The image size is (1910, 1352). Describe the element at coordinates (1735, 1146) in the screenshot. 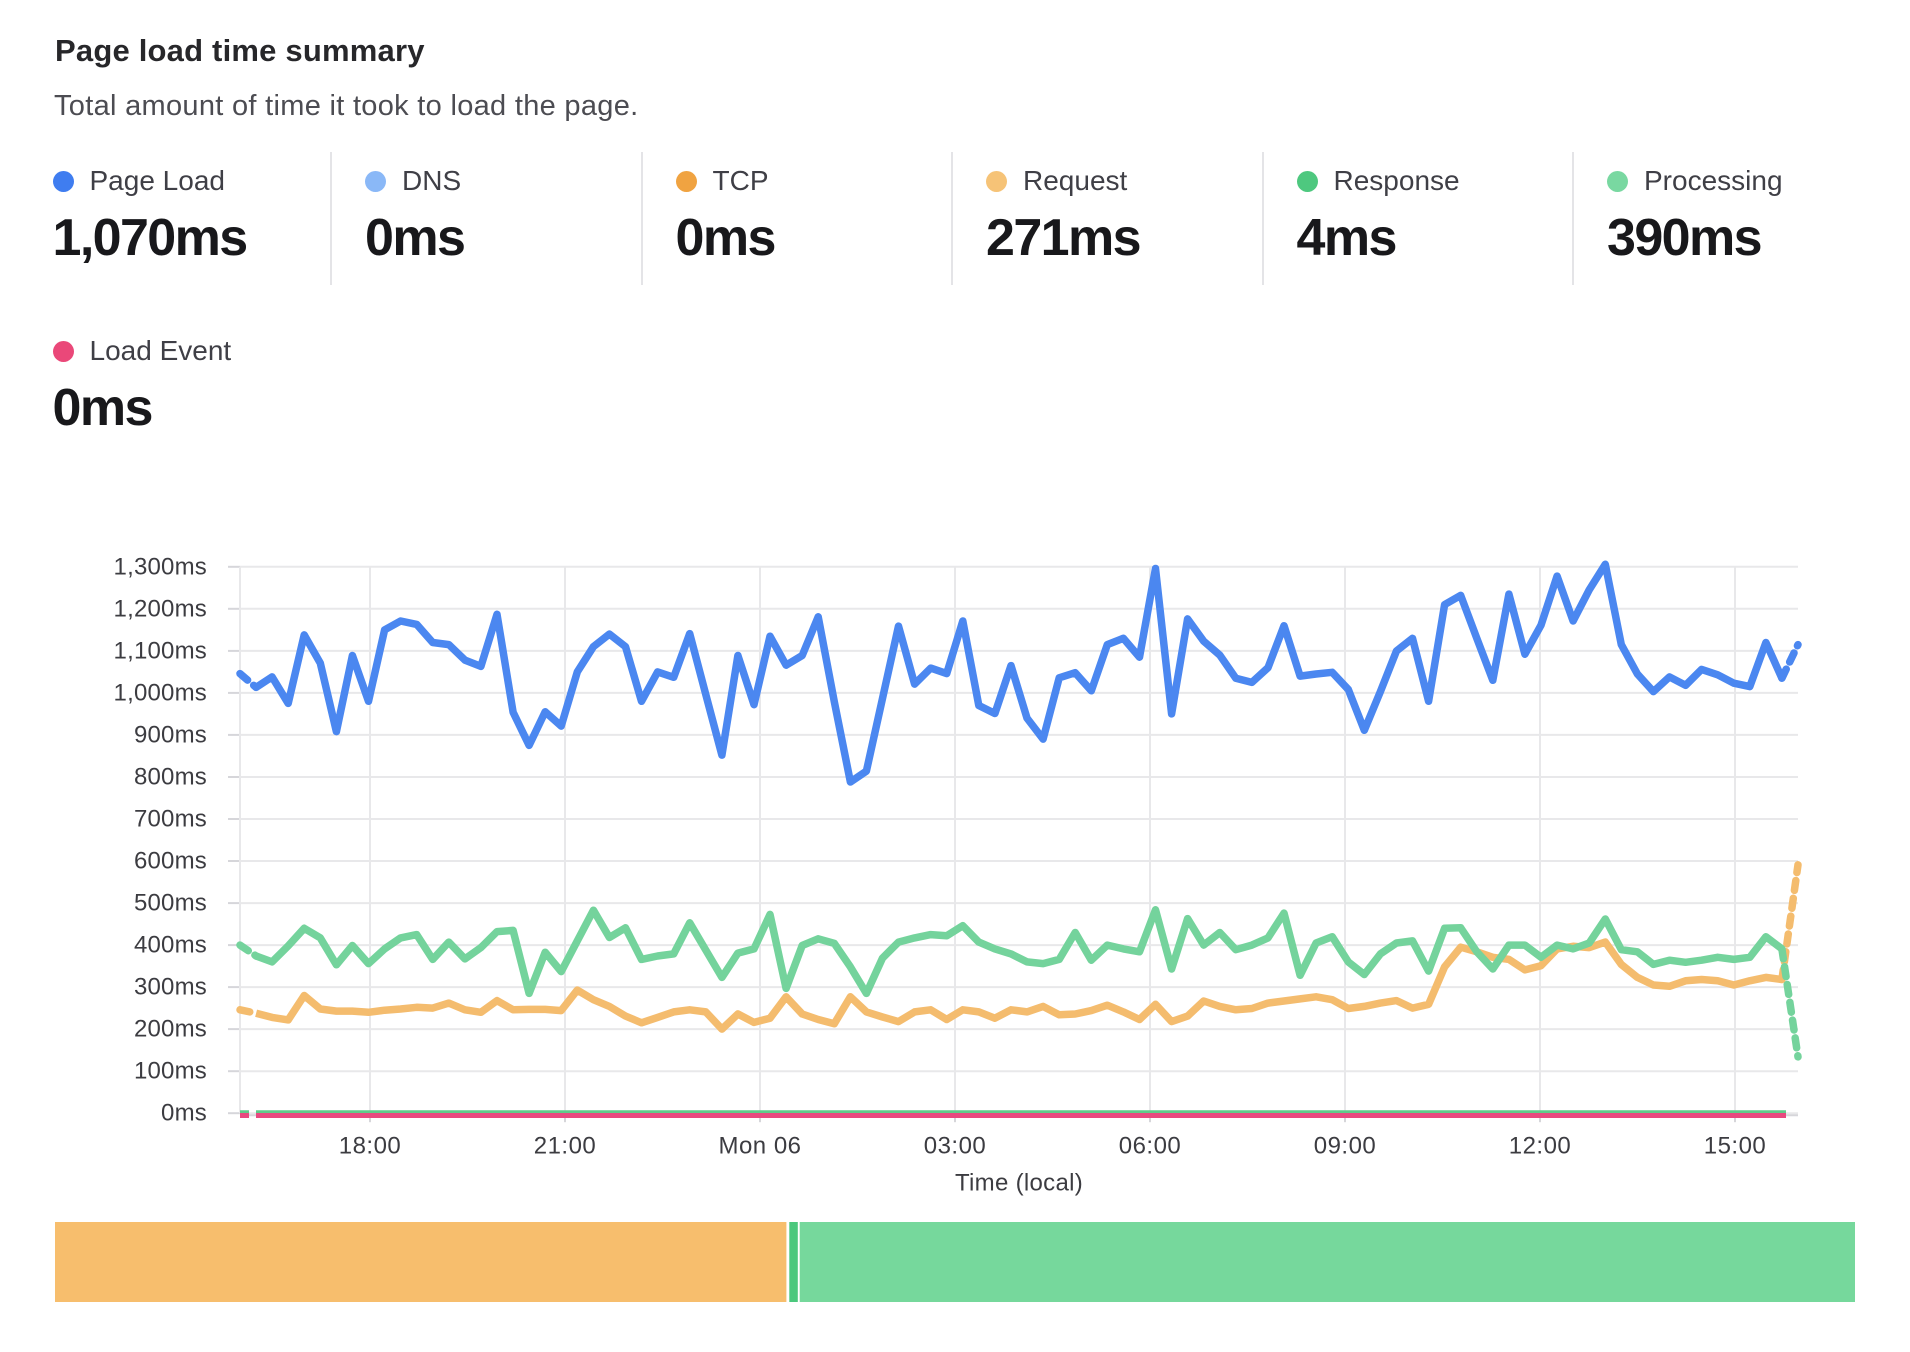

I see `svg-text: 15:00` at that location.